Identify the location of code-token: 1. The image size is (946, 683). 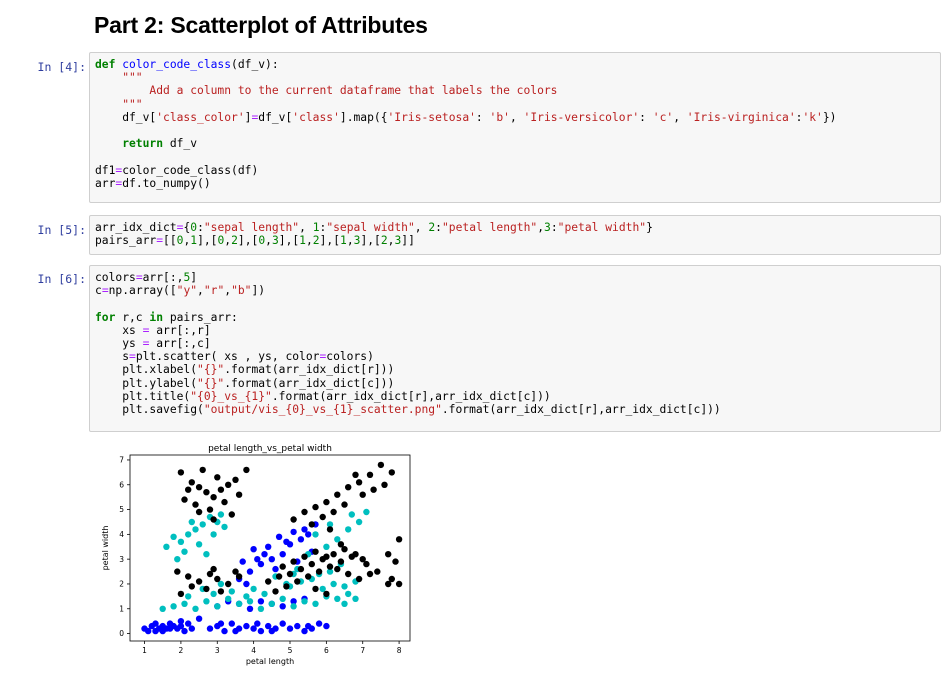
(302, 241).